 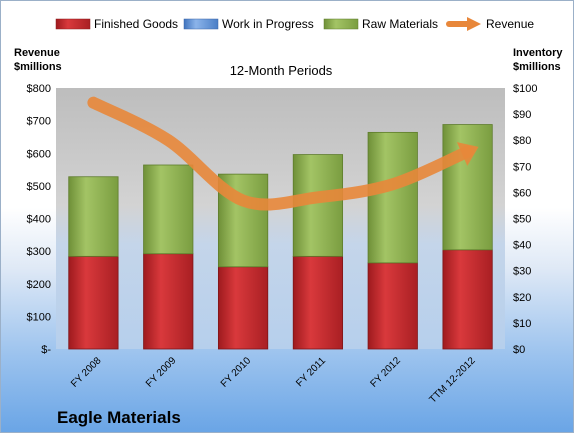 What do you see at coordinates (236, 372) in the screenshot?
I see `x-tick-label: FY 2010` at bounding box center [236, 372].